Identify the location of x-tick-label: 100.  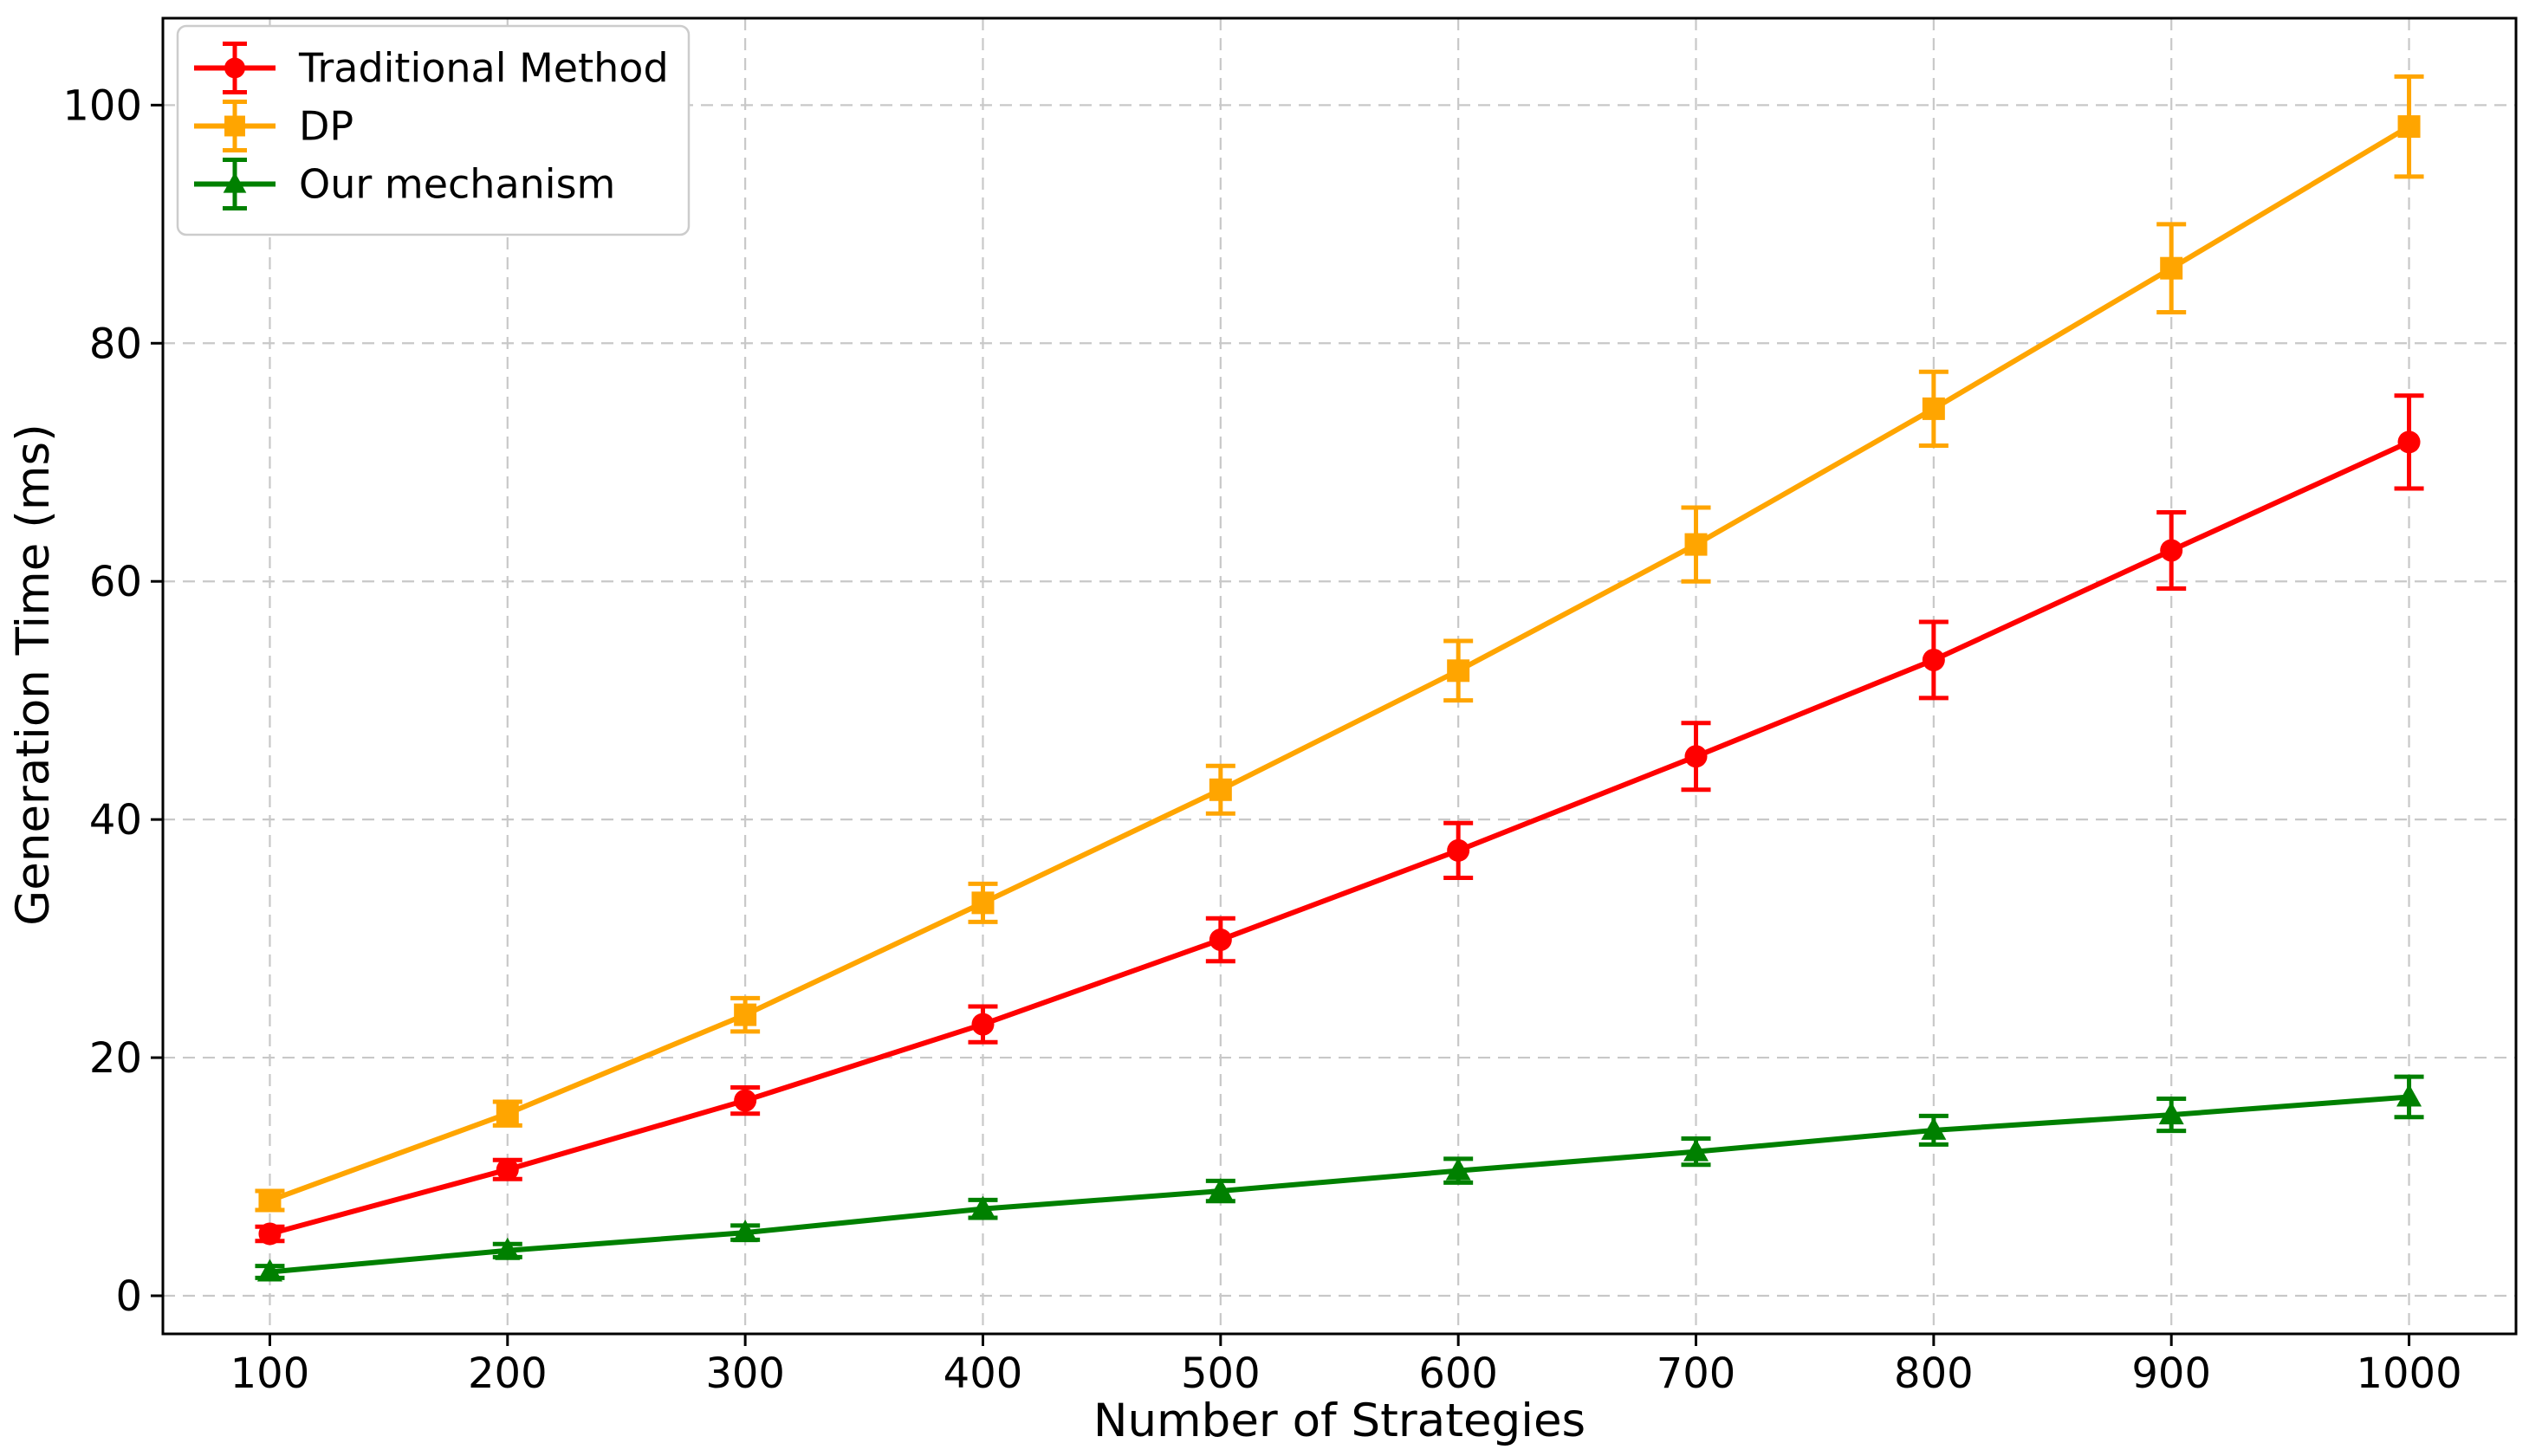
(270, 1373).